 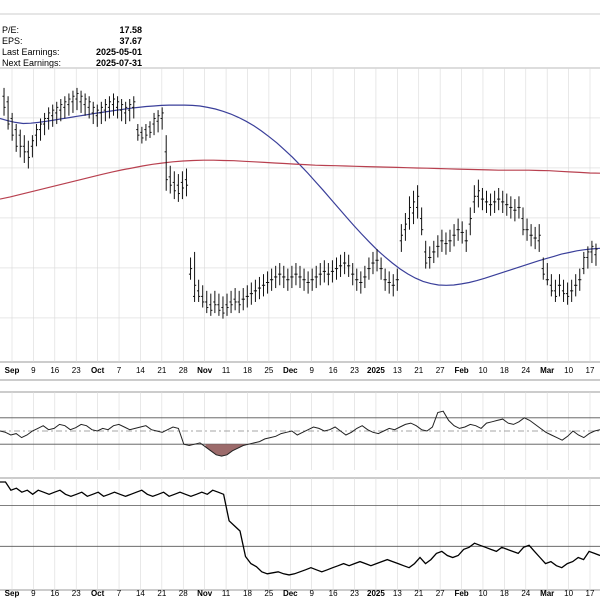 I want to click on x-tick-label: 21, so click(x=161, y=370).